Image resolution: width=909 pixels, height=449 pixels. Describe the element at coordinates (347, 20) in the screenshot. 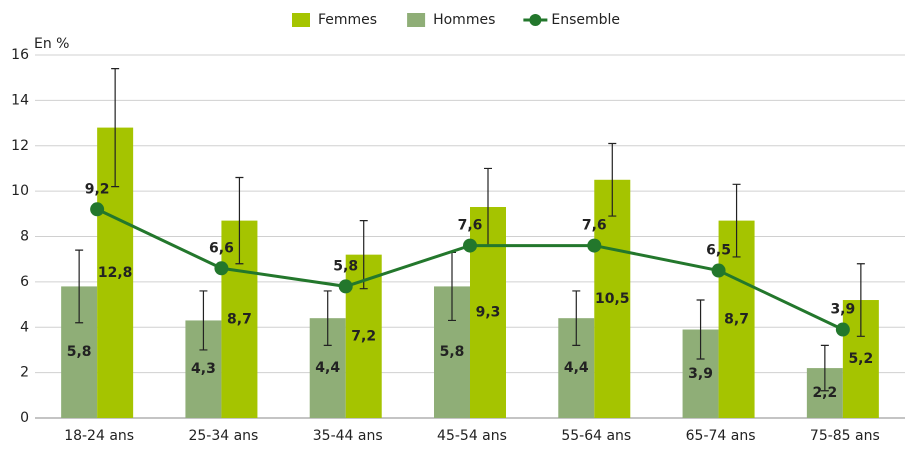

I see `legend-label: Femmes` at that location.